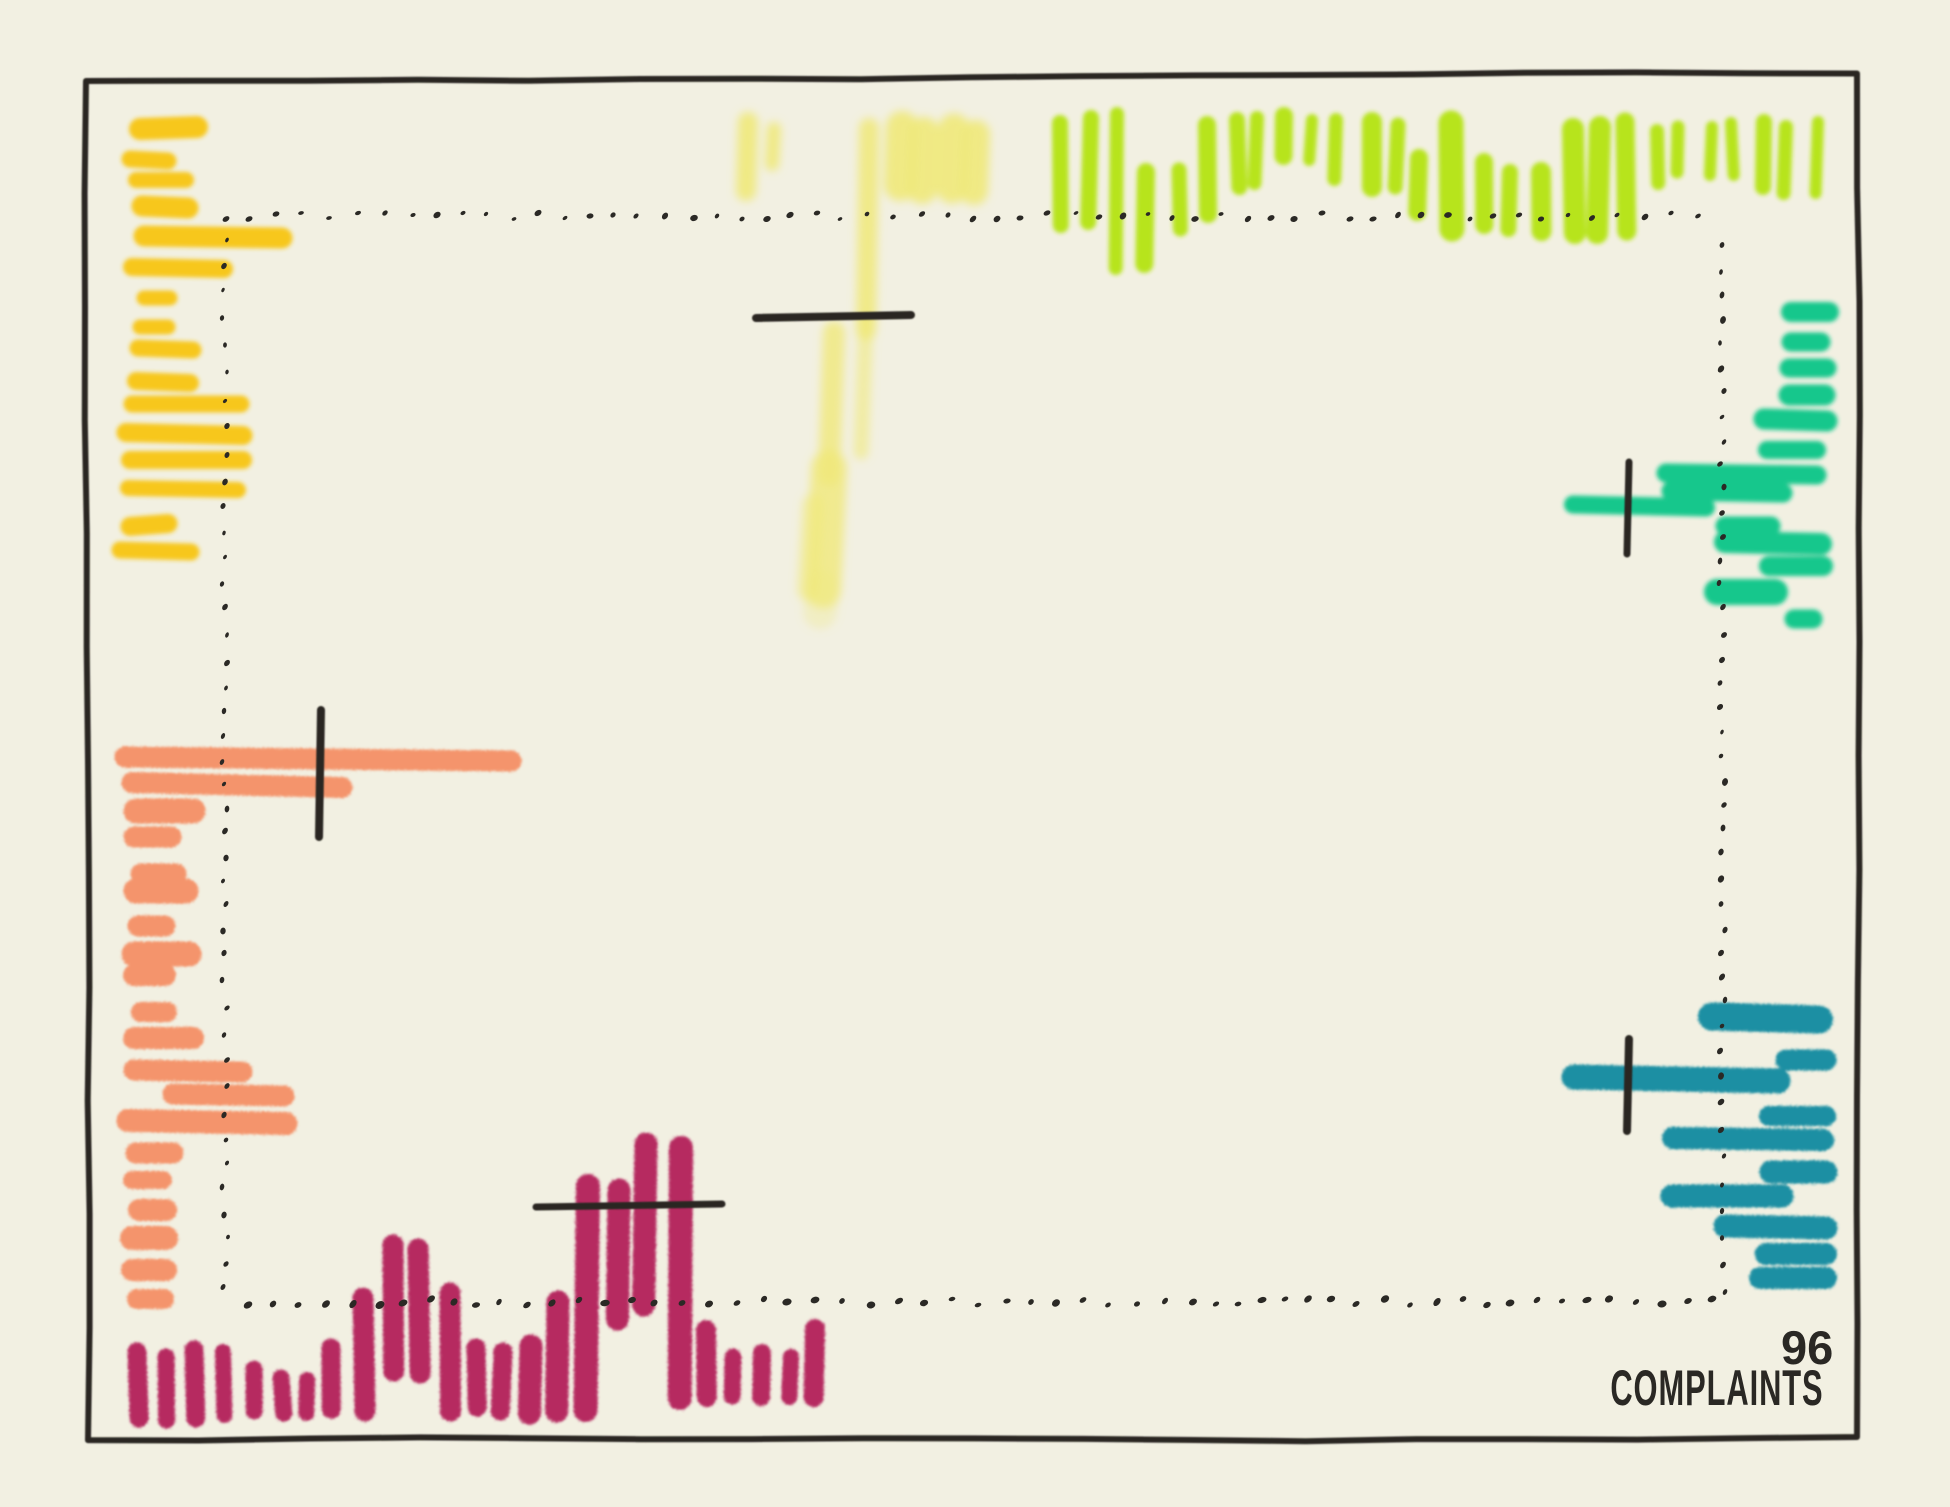 The width and height of the screenshot is (1950, 1507). I want to click on svg-text: COMPLAINTS, so click(1716, 1387).